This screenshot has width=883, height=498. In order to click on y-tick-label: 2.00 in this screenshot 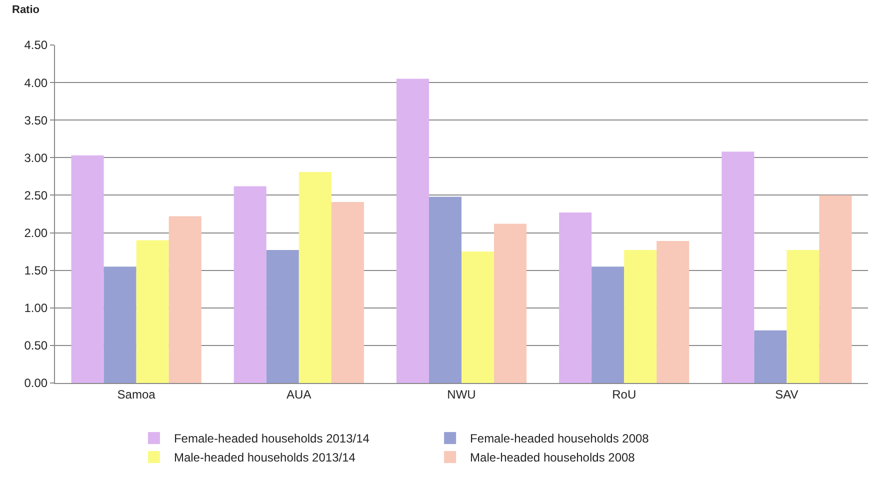, I will do `click(36, 233)`.